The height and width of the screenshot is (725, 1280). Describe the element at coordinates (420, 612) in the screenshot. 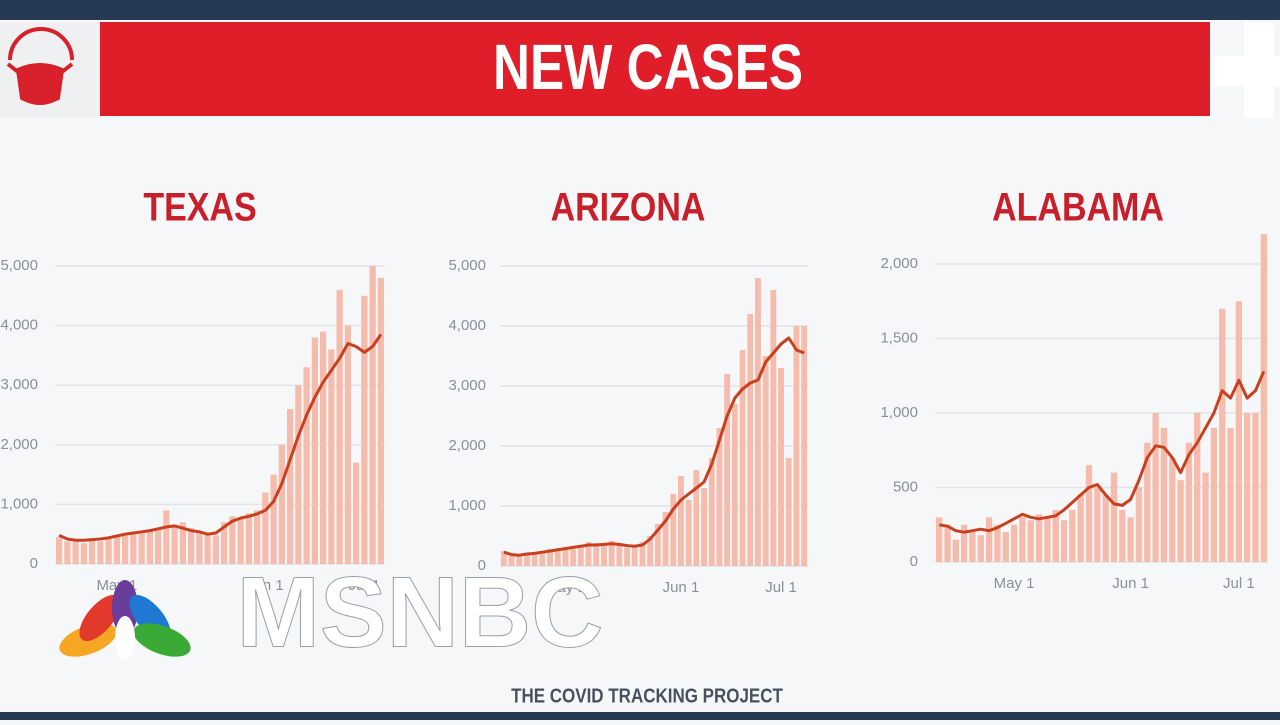

I see `network-logo: MSNBC` at that location.